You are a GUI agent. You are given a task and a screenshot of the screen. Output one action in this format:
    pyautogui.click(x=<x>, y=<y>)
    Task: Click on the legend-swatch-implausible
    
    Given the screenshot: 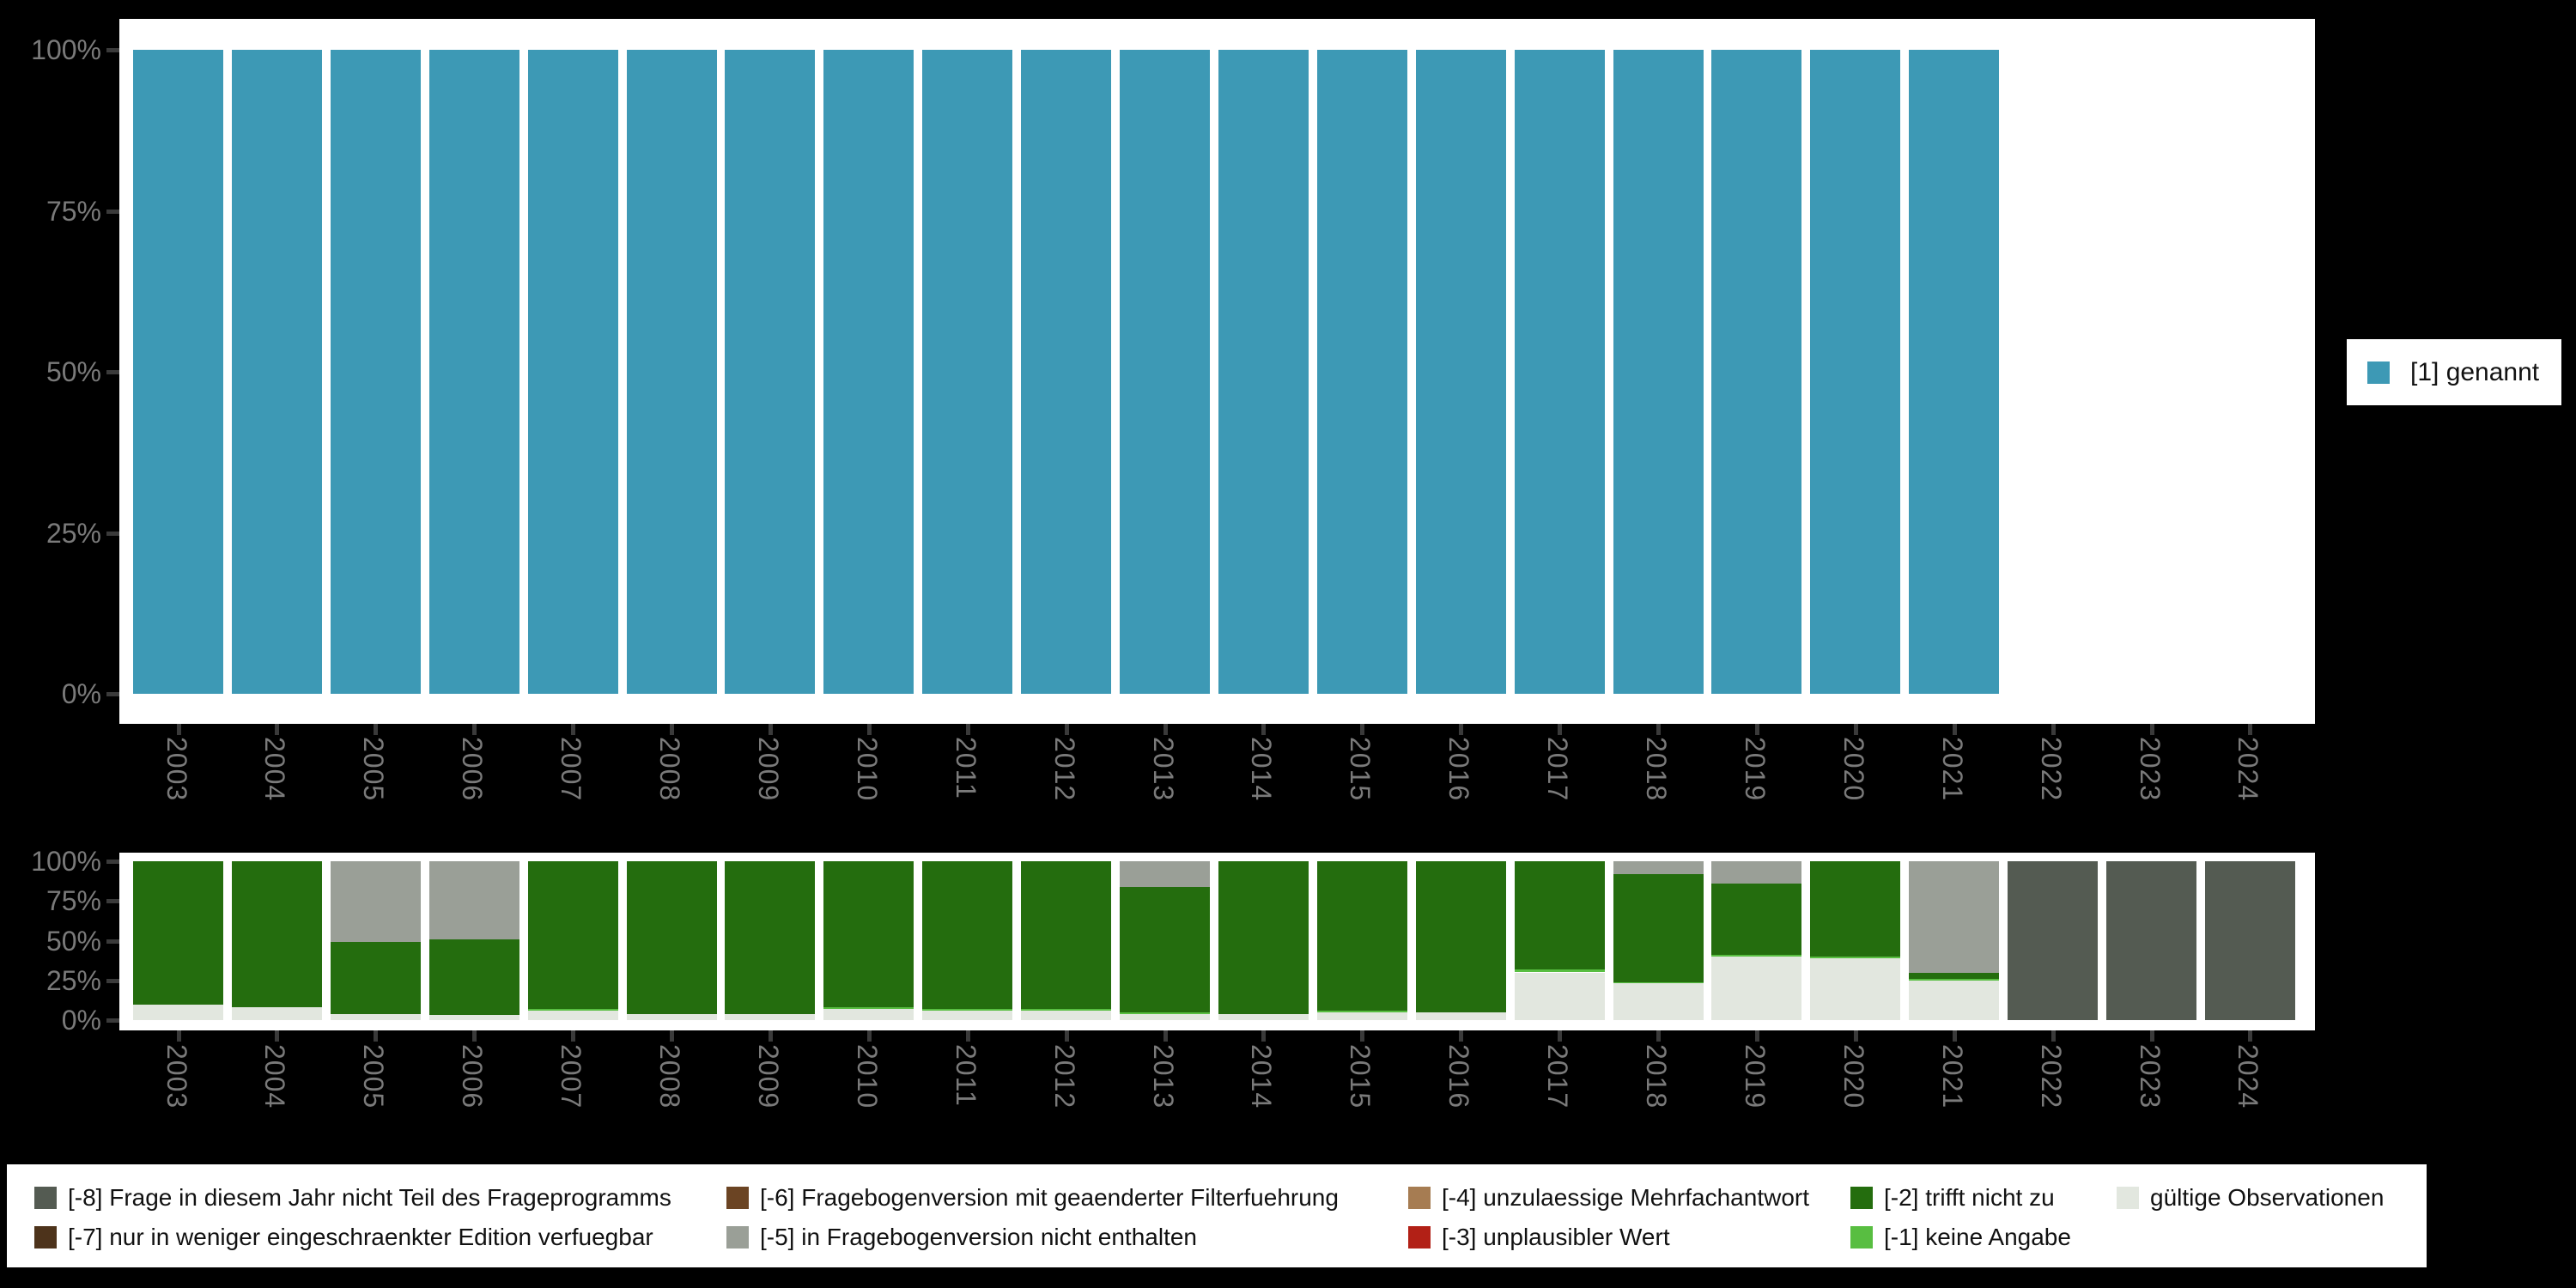 What is the action you would take?
    pyautogui.click(x=1419, y=1237)
    